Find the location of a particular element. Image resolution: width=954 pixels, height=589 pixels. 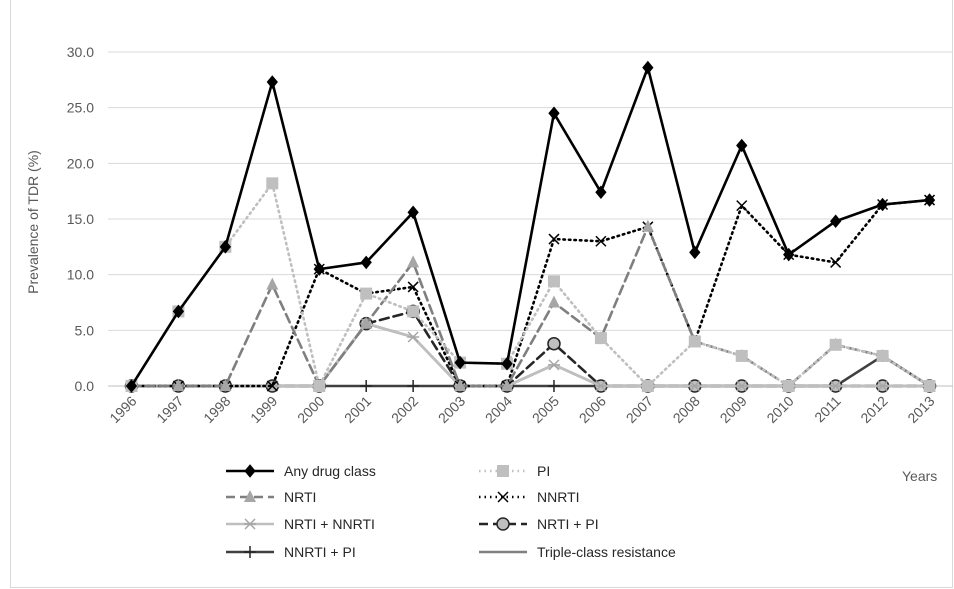

legend-label: PI is located at coordinates (543, 471).